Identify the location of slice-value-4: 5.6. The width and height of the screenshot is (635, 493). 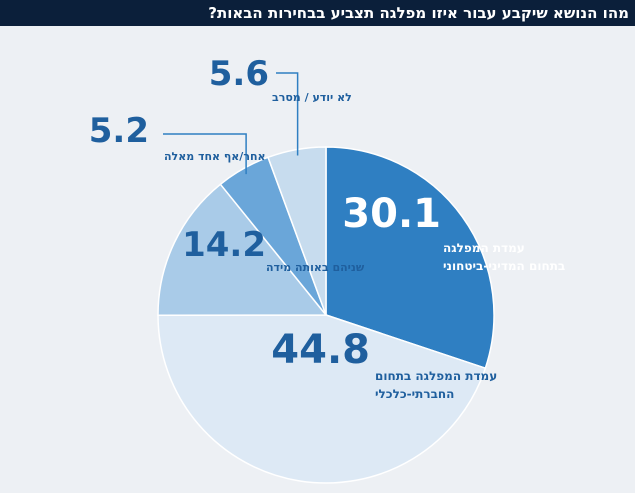
(239, 74).